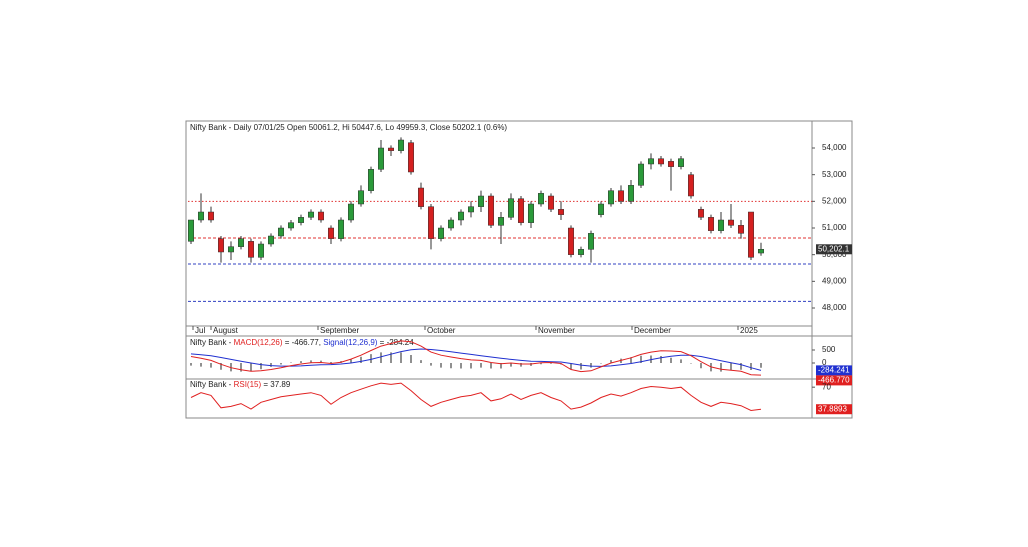 The width and height of the screenshot is (1028, 547). I want to click on macd-value-box, so click(834, 380).